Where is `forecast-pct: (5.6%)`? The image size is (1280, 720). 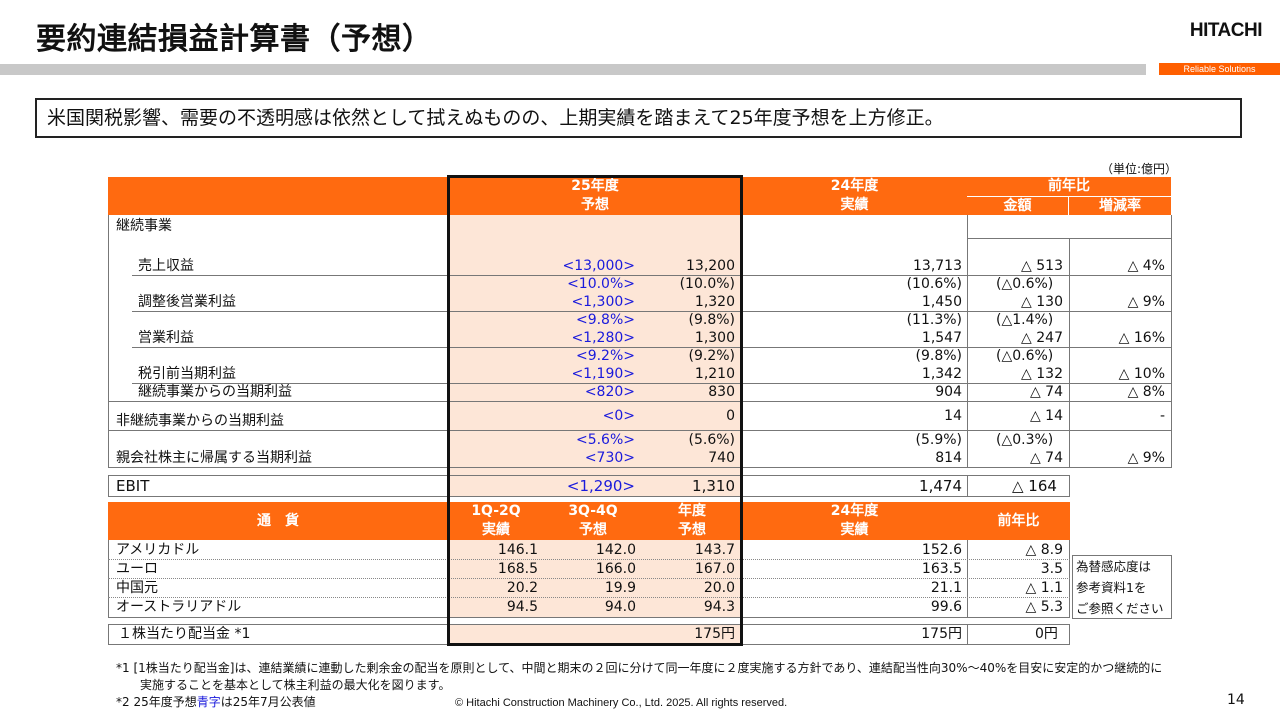 forecast-pct: (5.6%) is located at coordinates (712, 440).